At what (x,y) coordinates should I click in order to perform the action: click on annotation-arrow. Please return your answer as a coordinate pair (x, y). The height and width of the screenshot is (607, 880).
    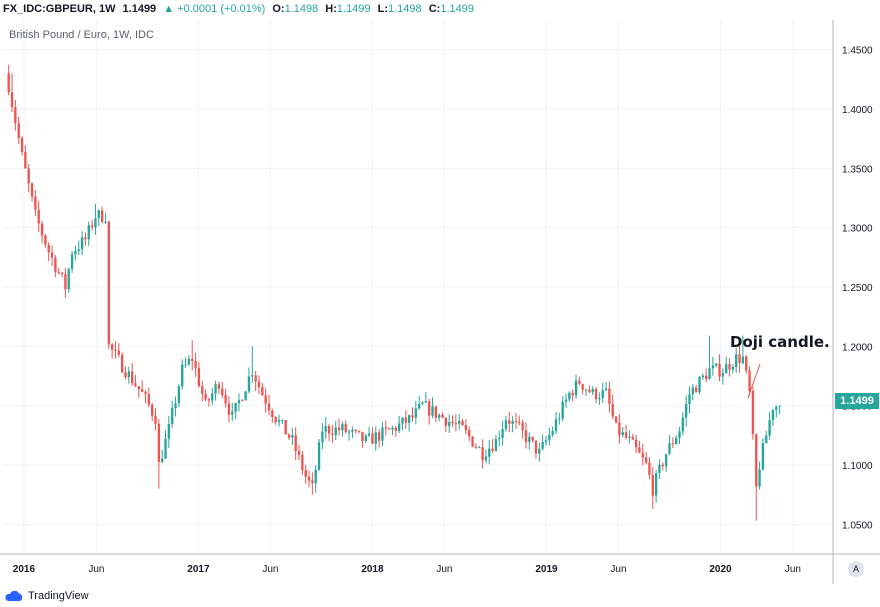
    Looking at the image, I should click on (754, 381).